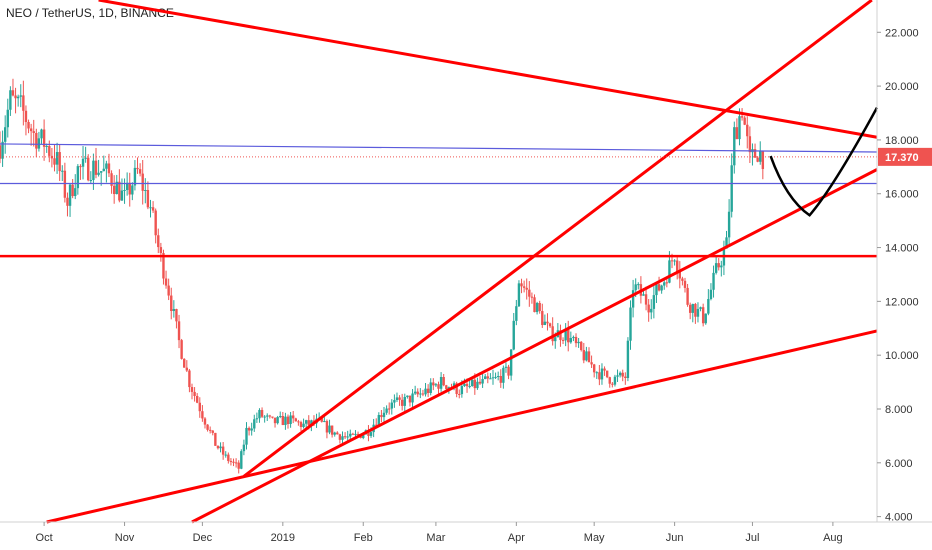  Describe the element at coordinates (902, 33) in the screenshot. I see `y-tick-label: 22.000` at that location.